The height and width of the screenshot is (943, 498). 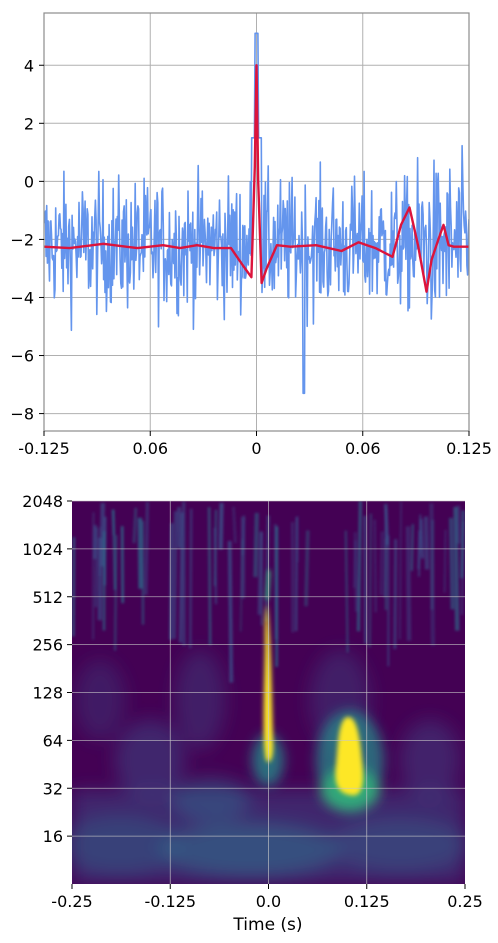 What do you see at coordinates (29, 65) in the screenshot?
I see `top-y-tick-label: 4` at bounding box center [29, 65].